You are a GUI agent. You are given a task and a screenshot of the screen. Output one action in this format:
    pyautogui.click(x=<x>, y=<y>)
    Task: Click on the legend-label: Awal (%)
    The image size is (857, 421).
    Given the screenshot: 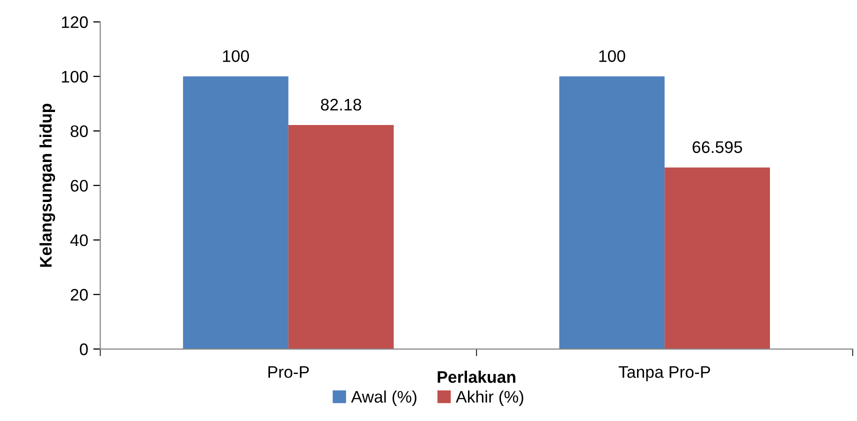 What is the action you would take?
    pyautogui.click(x=383, y=398)
    